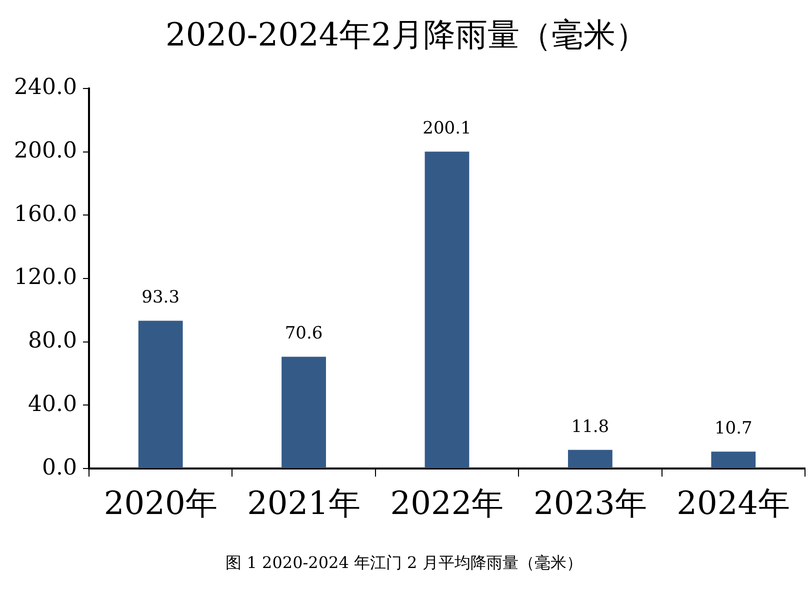 This screenshot has width=808, height=591. Describe the element at coordinates (733, 428) in the screenshot. I see `data-label: 10.7` at that location.